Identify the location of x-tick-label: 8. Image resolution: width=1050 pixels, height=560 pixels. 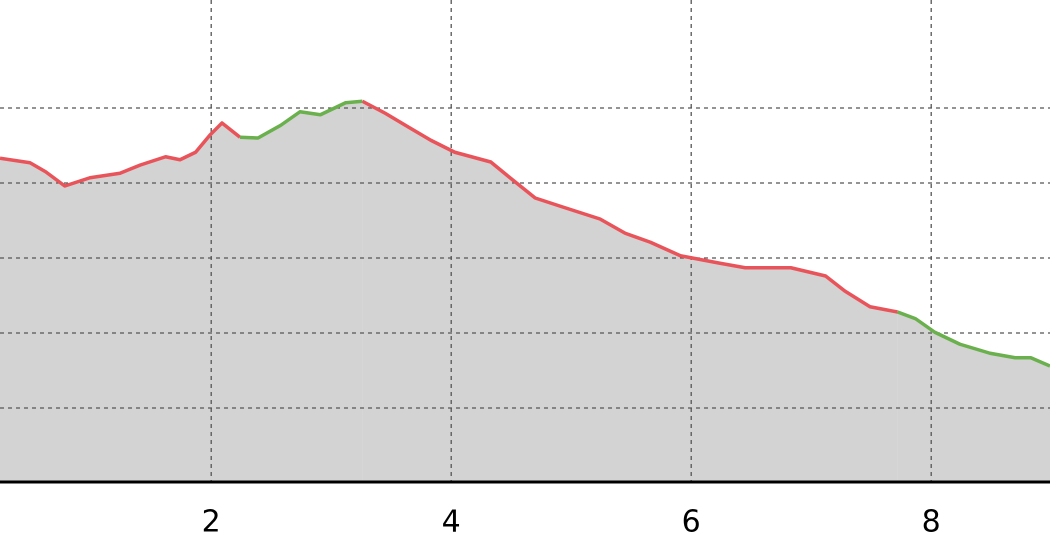
(931, 522).